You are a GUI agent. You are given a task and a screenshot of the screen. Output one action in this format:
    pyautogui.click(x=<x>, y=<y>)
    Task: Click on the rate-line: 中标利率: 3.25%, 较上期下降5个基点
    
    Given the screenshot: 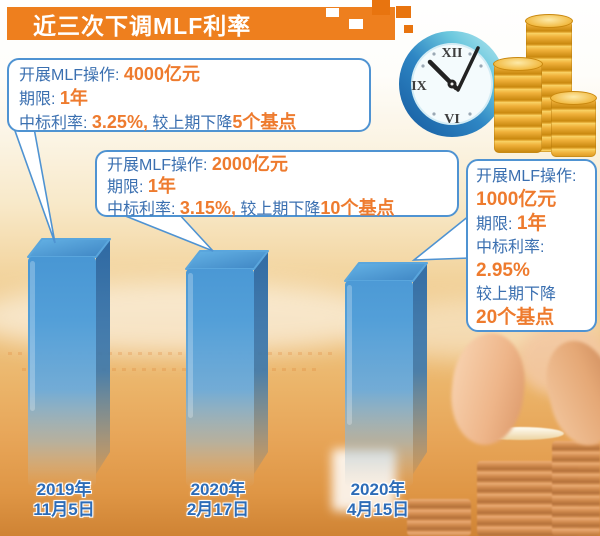 What is the action you would take?
    pyautogui.click(x=189, y=123)
    